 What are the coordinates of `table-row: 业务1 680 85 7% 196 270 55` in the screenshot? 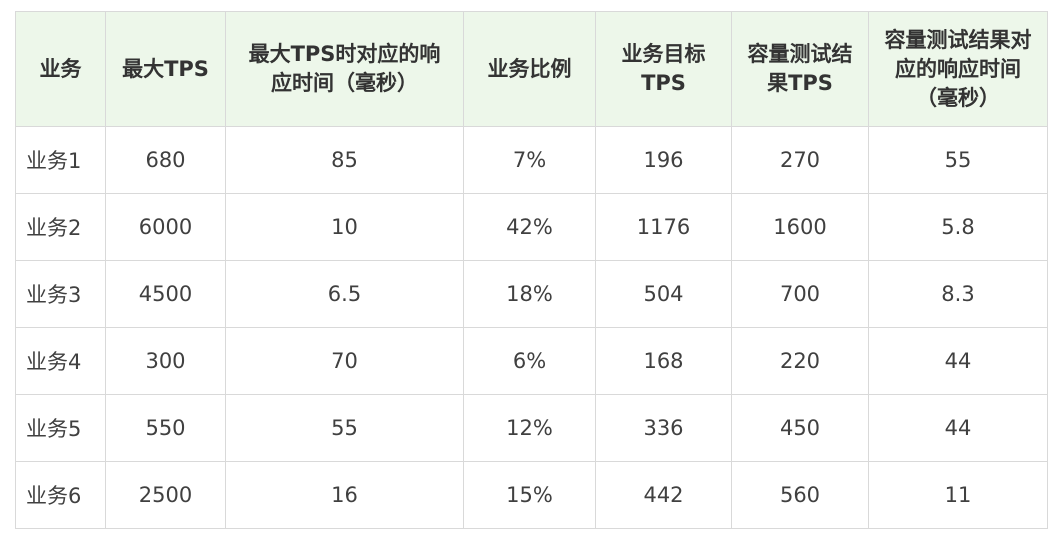 It's located at (531, 160).